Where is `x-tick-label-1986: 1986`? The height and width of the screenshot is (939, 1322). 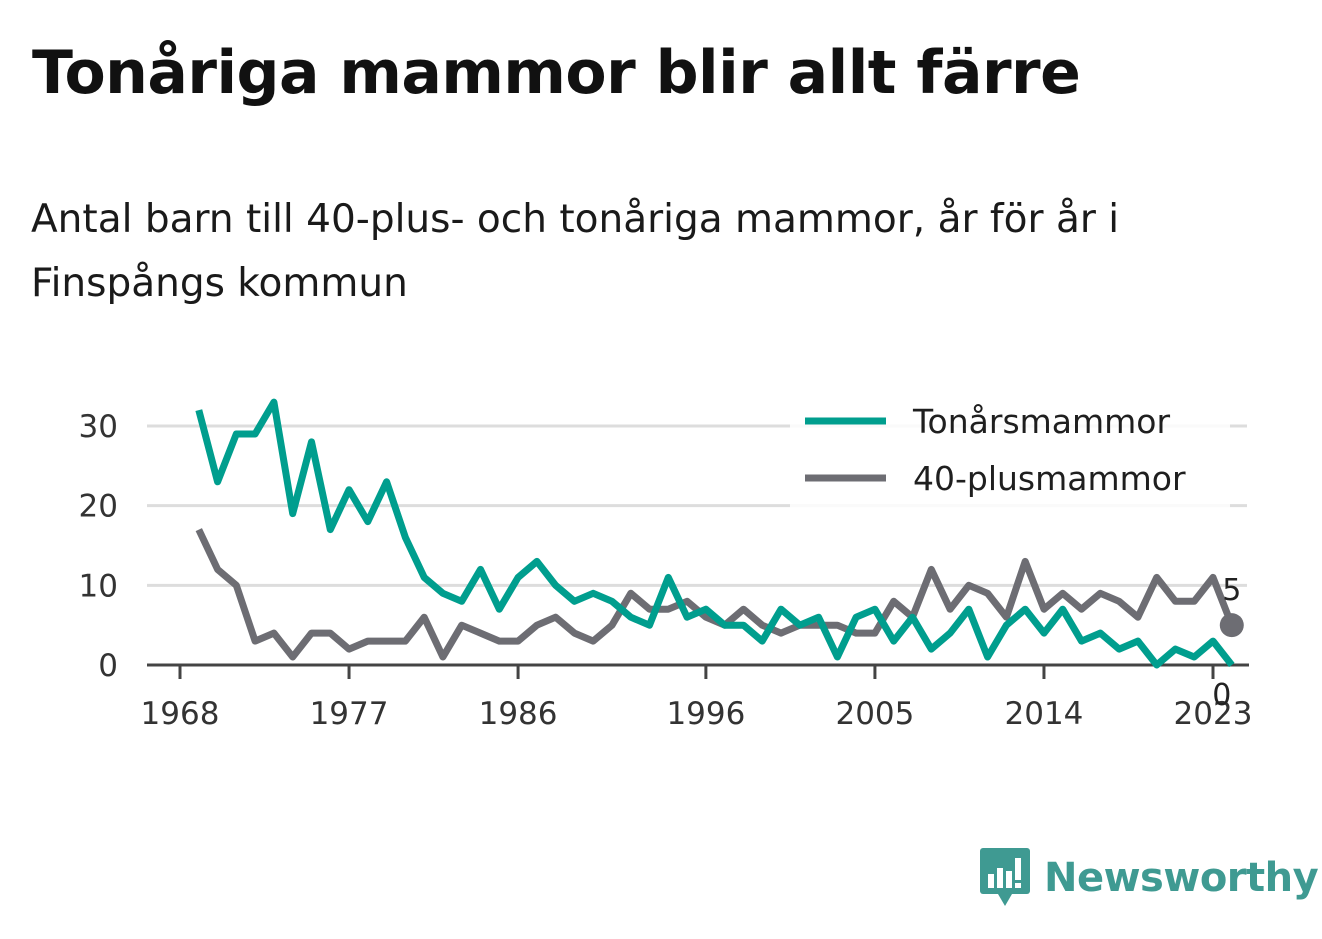 x-tick-label-1986: 1986 is located at coordinates (518, 714).